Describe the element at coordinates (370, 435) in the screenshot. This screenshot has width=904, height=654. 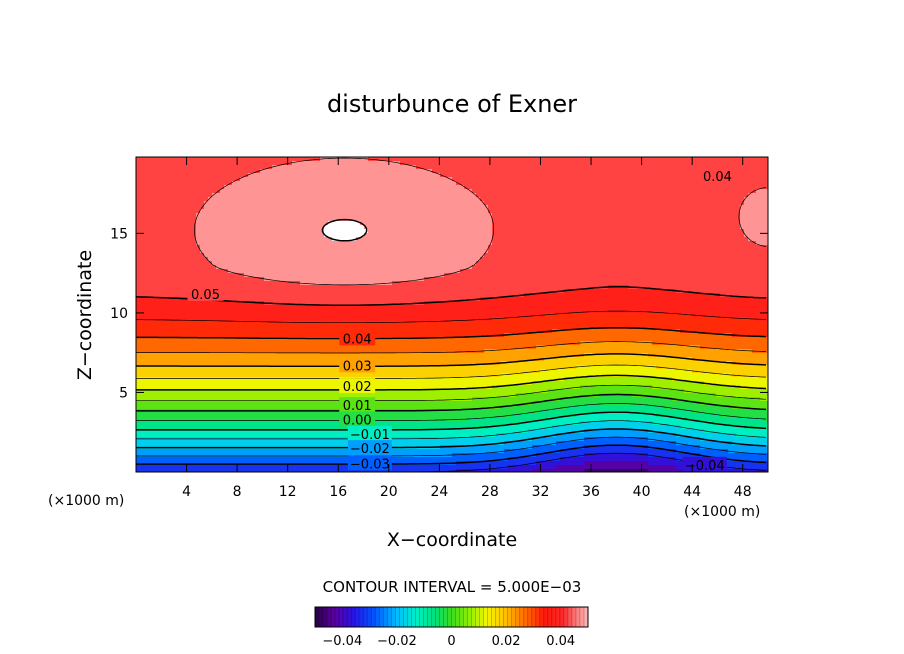
I see `contour-label: −0.01` at that location.